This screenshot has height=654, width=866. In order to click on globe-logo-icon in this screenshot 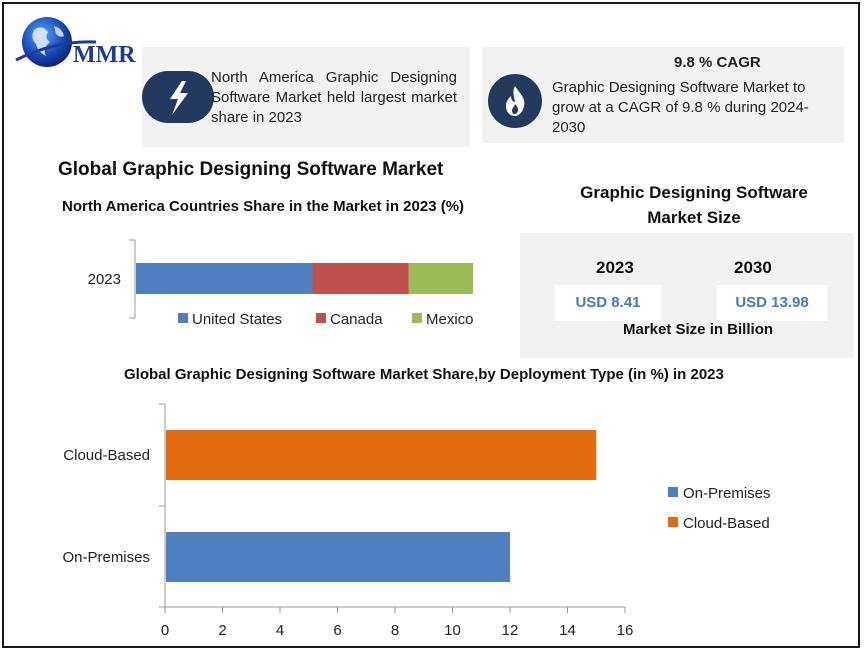, I will do `click(56, 42)`.